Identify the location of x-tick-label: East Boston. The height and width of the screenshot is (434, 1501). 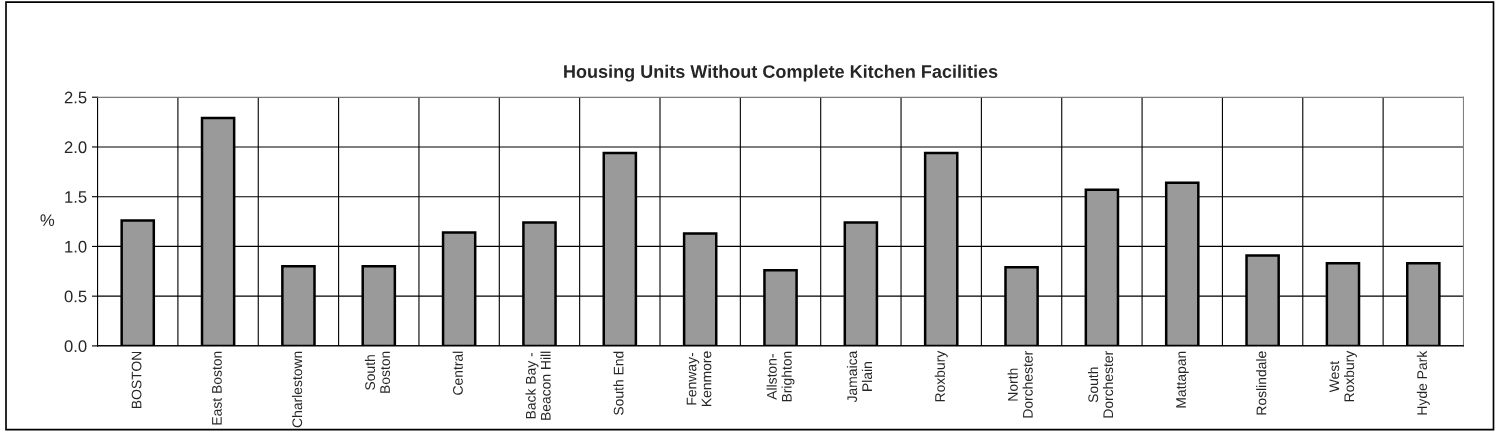
(217, 388).